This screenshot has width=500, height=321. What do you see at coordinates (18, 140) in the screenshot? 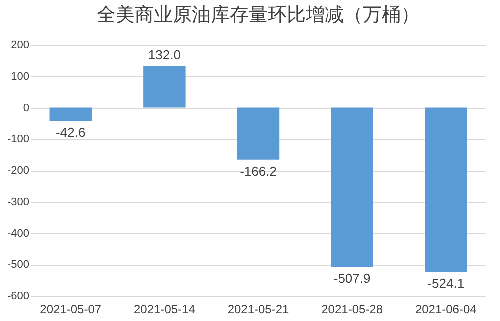
I see `y-tick-label: -100` at bounding box center [18, 140].